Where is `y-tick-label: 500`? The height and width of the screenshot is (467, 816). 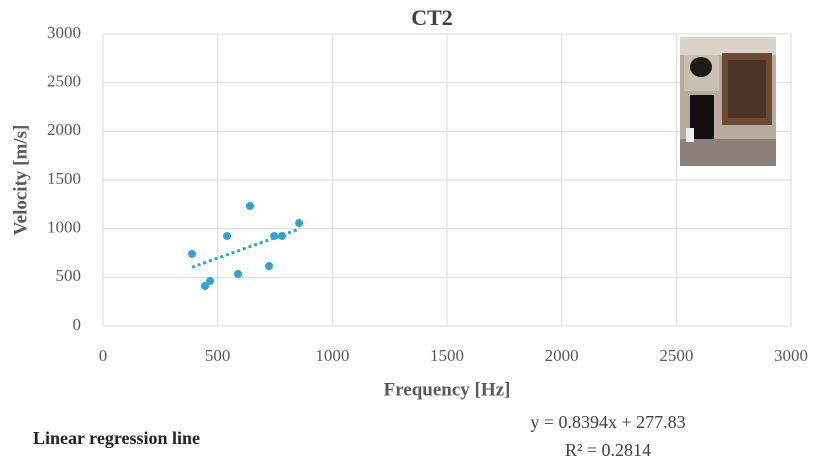 y-tick-label: 500 is located at coordinates (69, 275).